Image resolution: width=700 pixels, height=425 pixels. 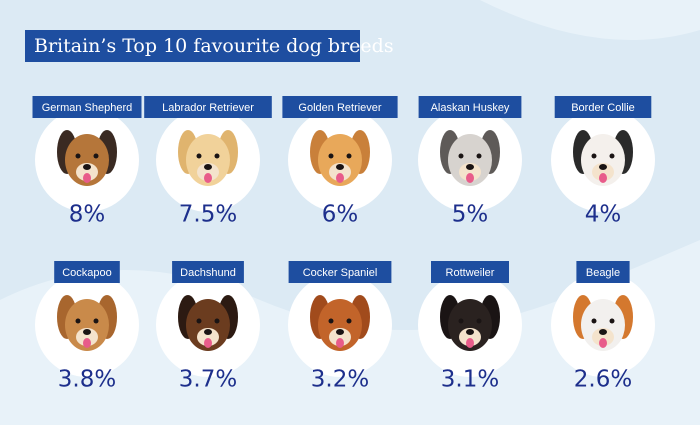 What do you see at coordinates (603, 380) in the screenshot?
I see `breed-share: 2.6%` at bounding box center [603, 380].